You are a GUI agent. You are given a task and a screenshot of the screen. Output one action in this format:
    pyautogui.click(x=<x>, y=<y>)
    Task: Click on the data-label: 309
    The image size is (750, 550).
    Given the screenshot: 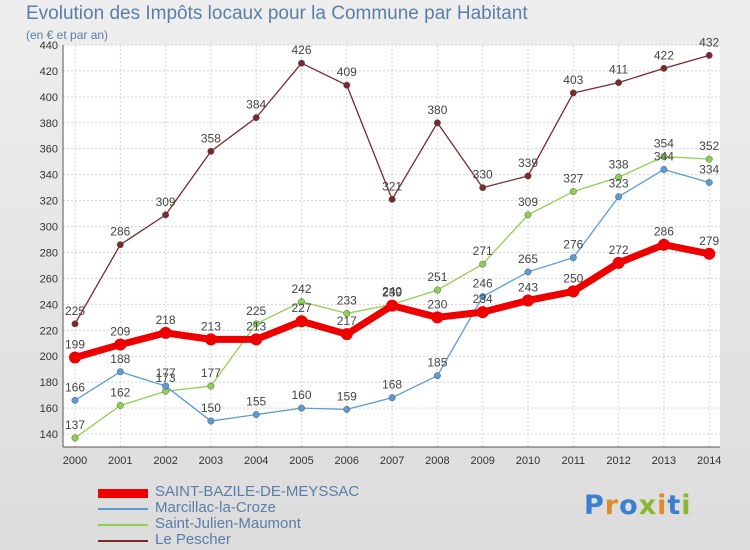 What is the action you would take?
    pyautogui.click(x=166, y=202)
    